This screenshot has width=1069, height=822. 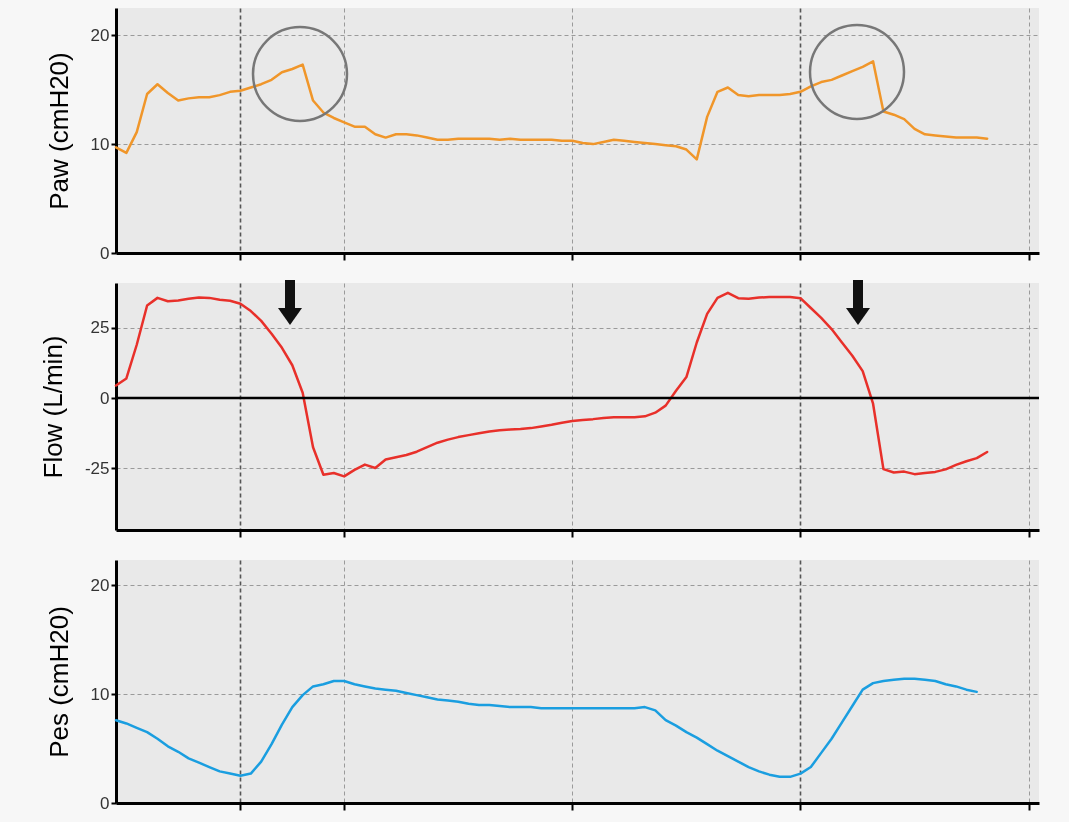 I want to click on y-axis-title: Pes (cmH20), so click(x=58, y=682).